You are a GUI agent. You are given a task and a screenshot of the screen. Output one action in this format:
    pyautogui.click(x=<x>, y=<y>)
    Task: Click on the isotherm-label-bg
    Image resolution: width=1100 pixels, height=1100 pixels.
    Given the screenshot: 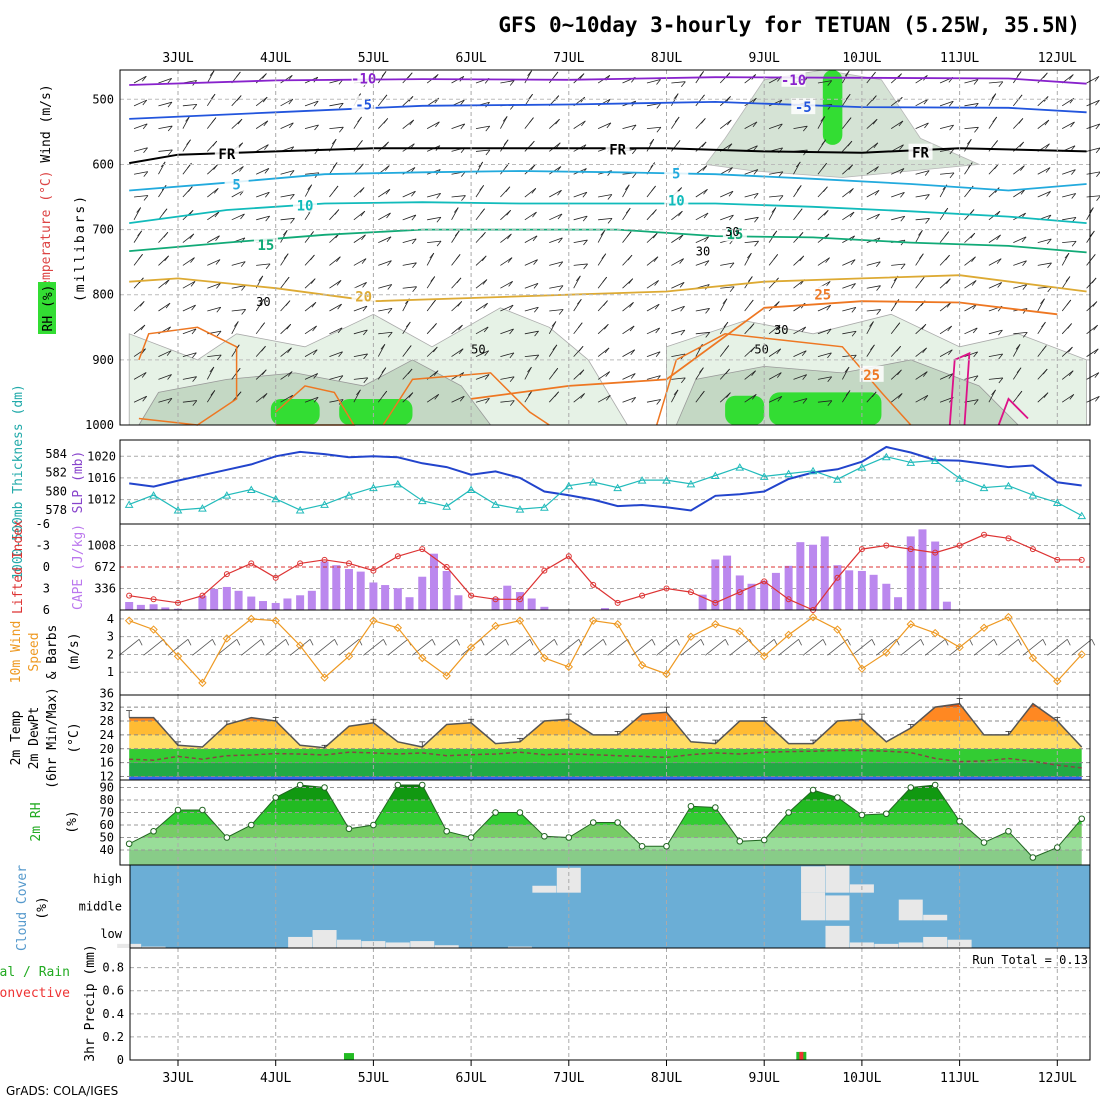 What is the action you would take?
    pyautogui.click(x=734, y=233)
    